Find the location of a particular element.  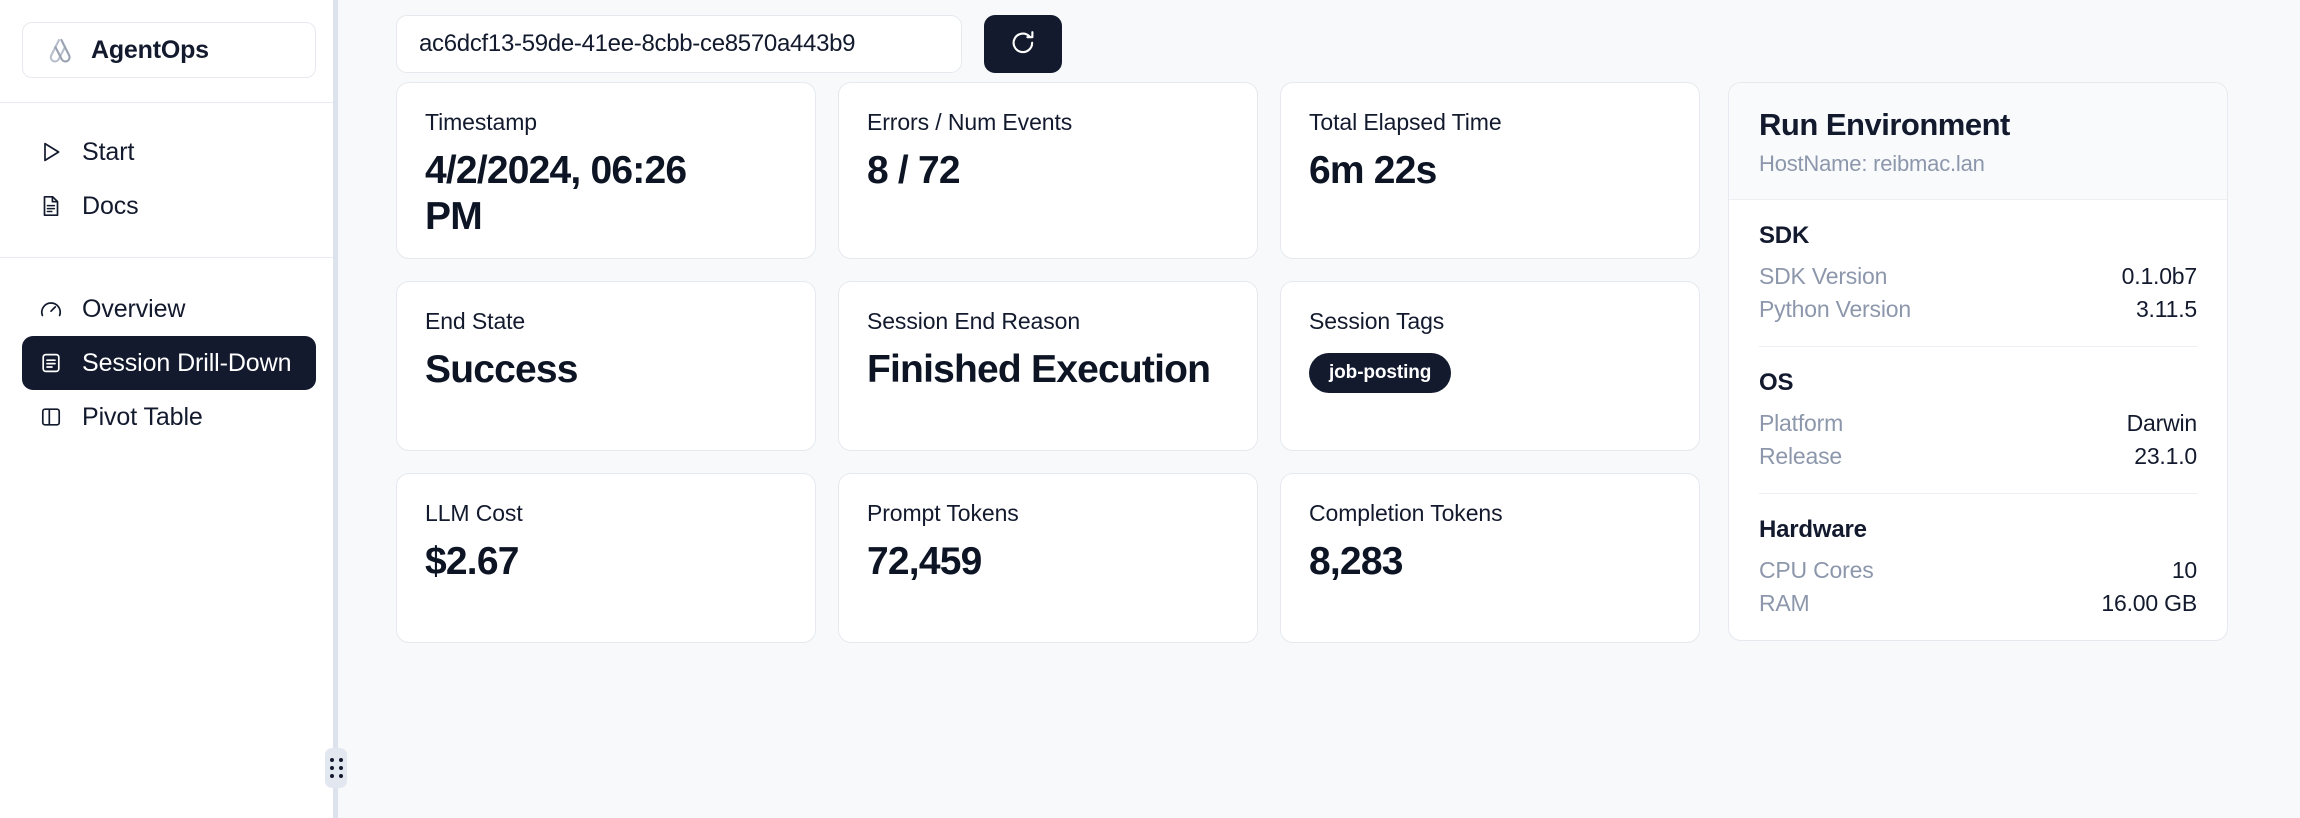

brand-name: AgentOps is located at coordinates (150, 49).